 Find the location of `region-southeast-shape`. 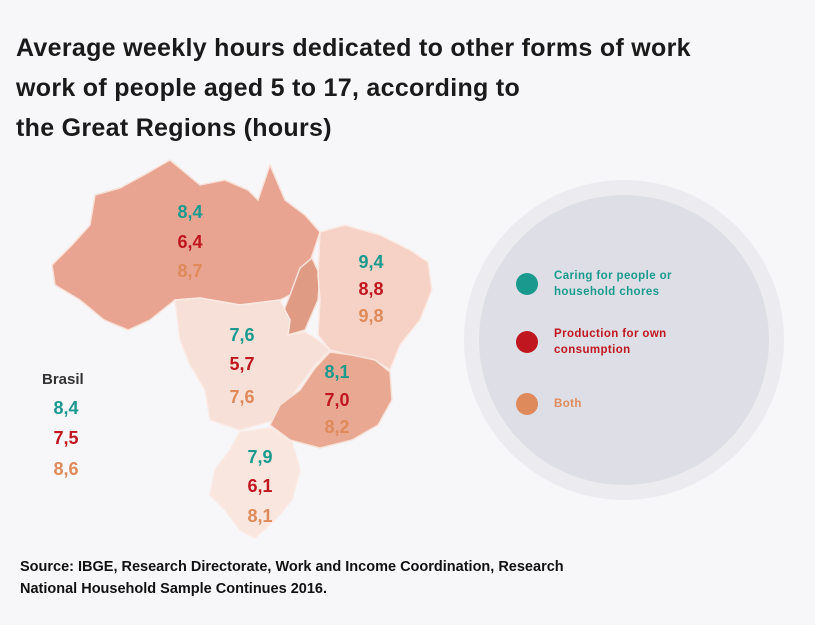

region-southeast-shape is located at coordinates (331, 400).